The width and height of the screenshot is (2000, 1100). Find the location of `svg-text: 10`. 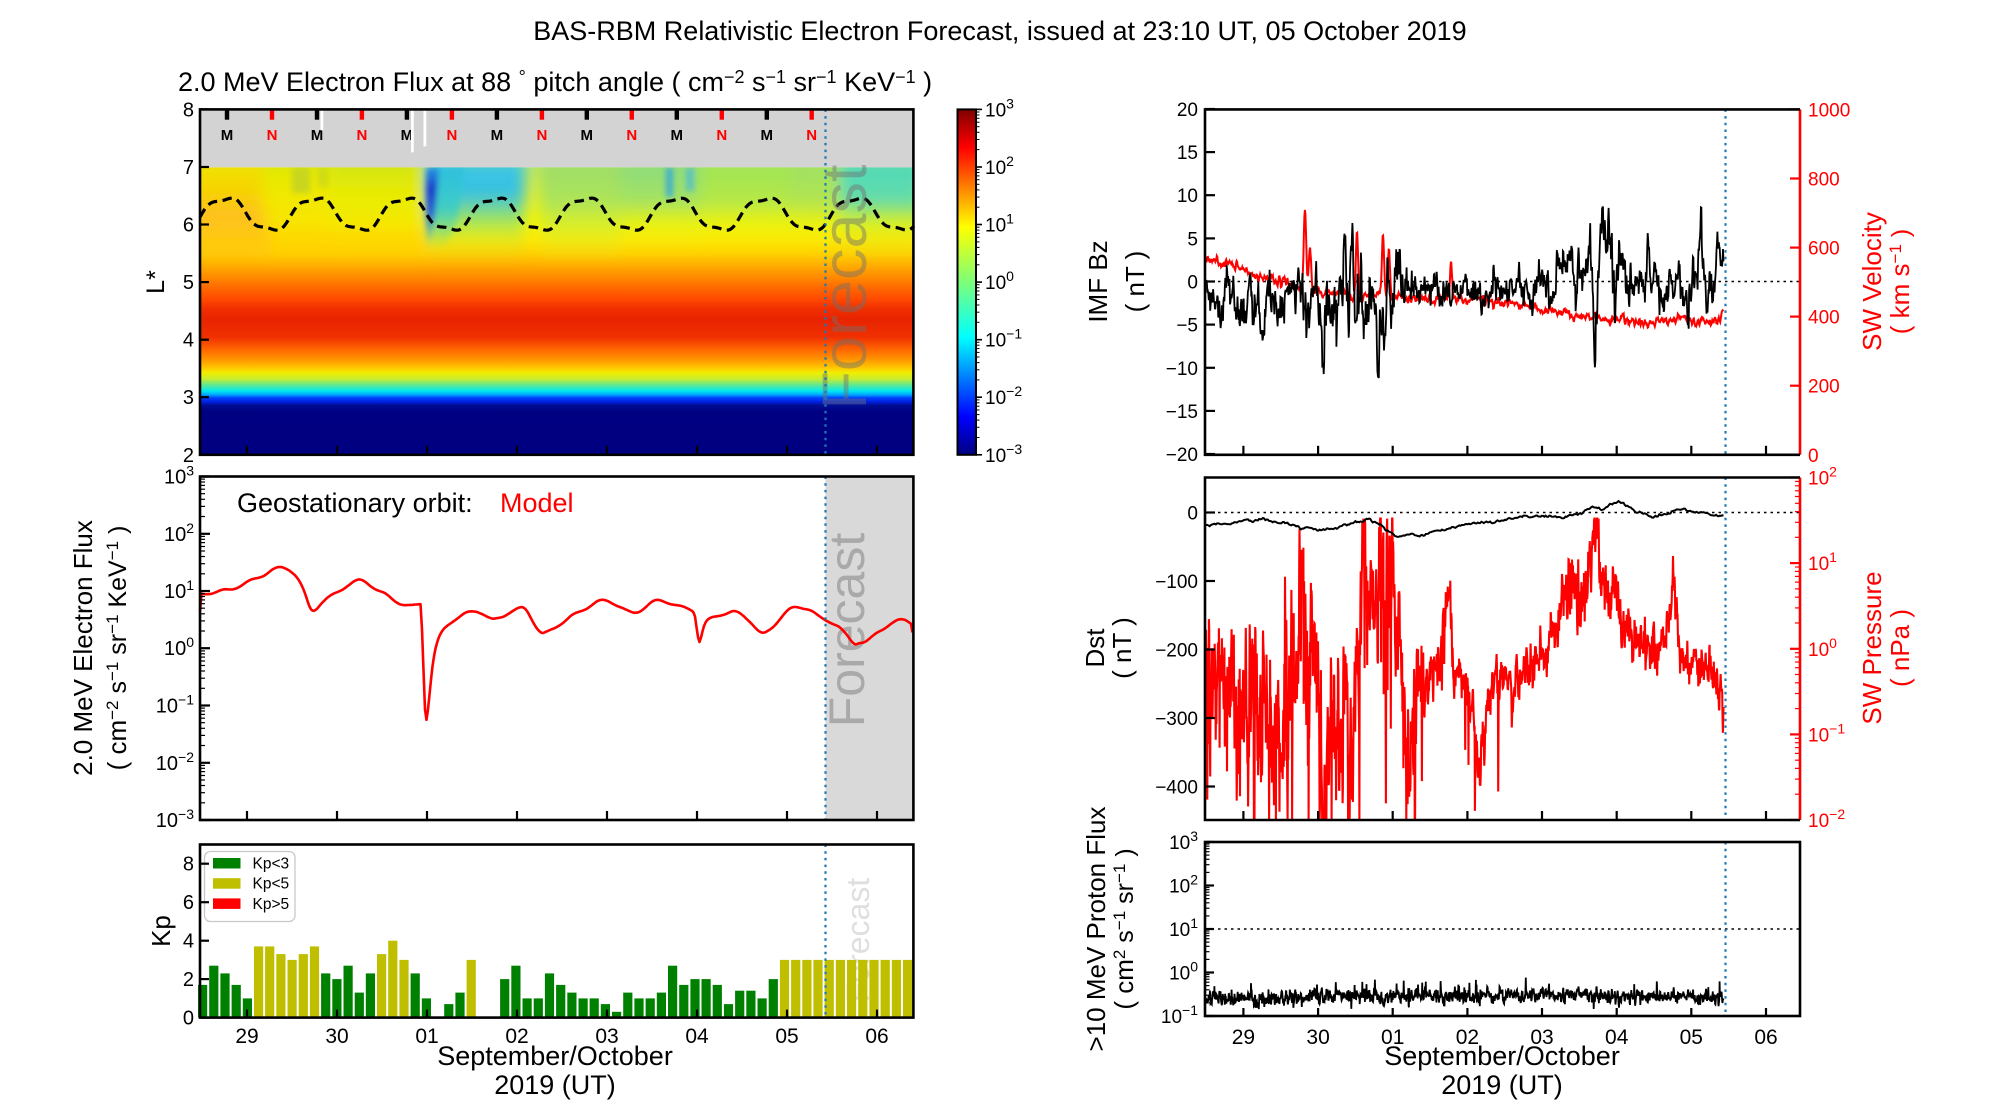

svg-text: 10 is located at coordinates (1187, 196).